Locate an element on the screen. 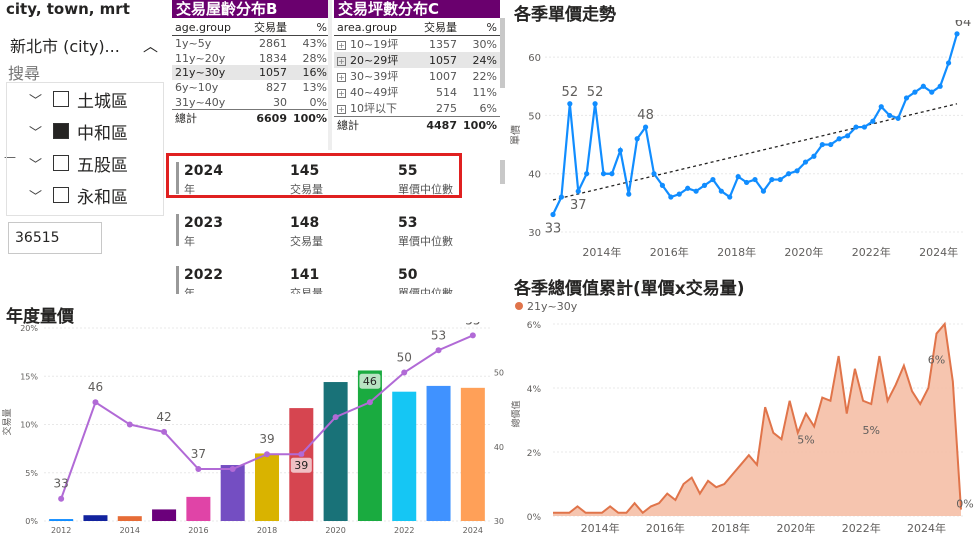  search-input is located at coordinates (83, 73).